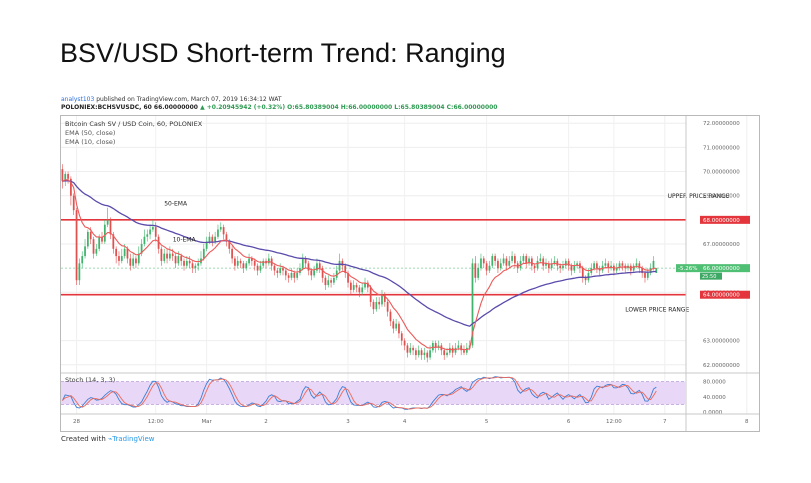  Describe the element at coordinates (614, 422) in the screenshot. I see `x-tick-label: 12:00` at that location.